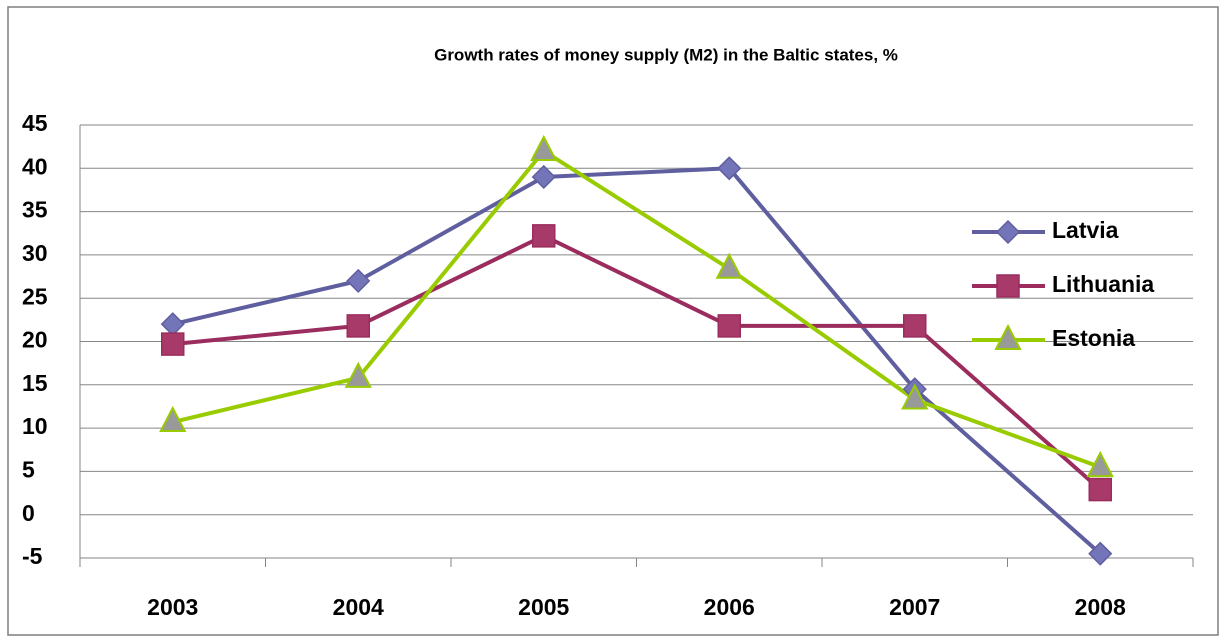  I want to click on x-tick-label: 2003, so click(172, 607).